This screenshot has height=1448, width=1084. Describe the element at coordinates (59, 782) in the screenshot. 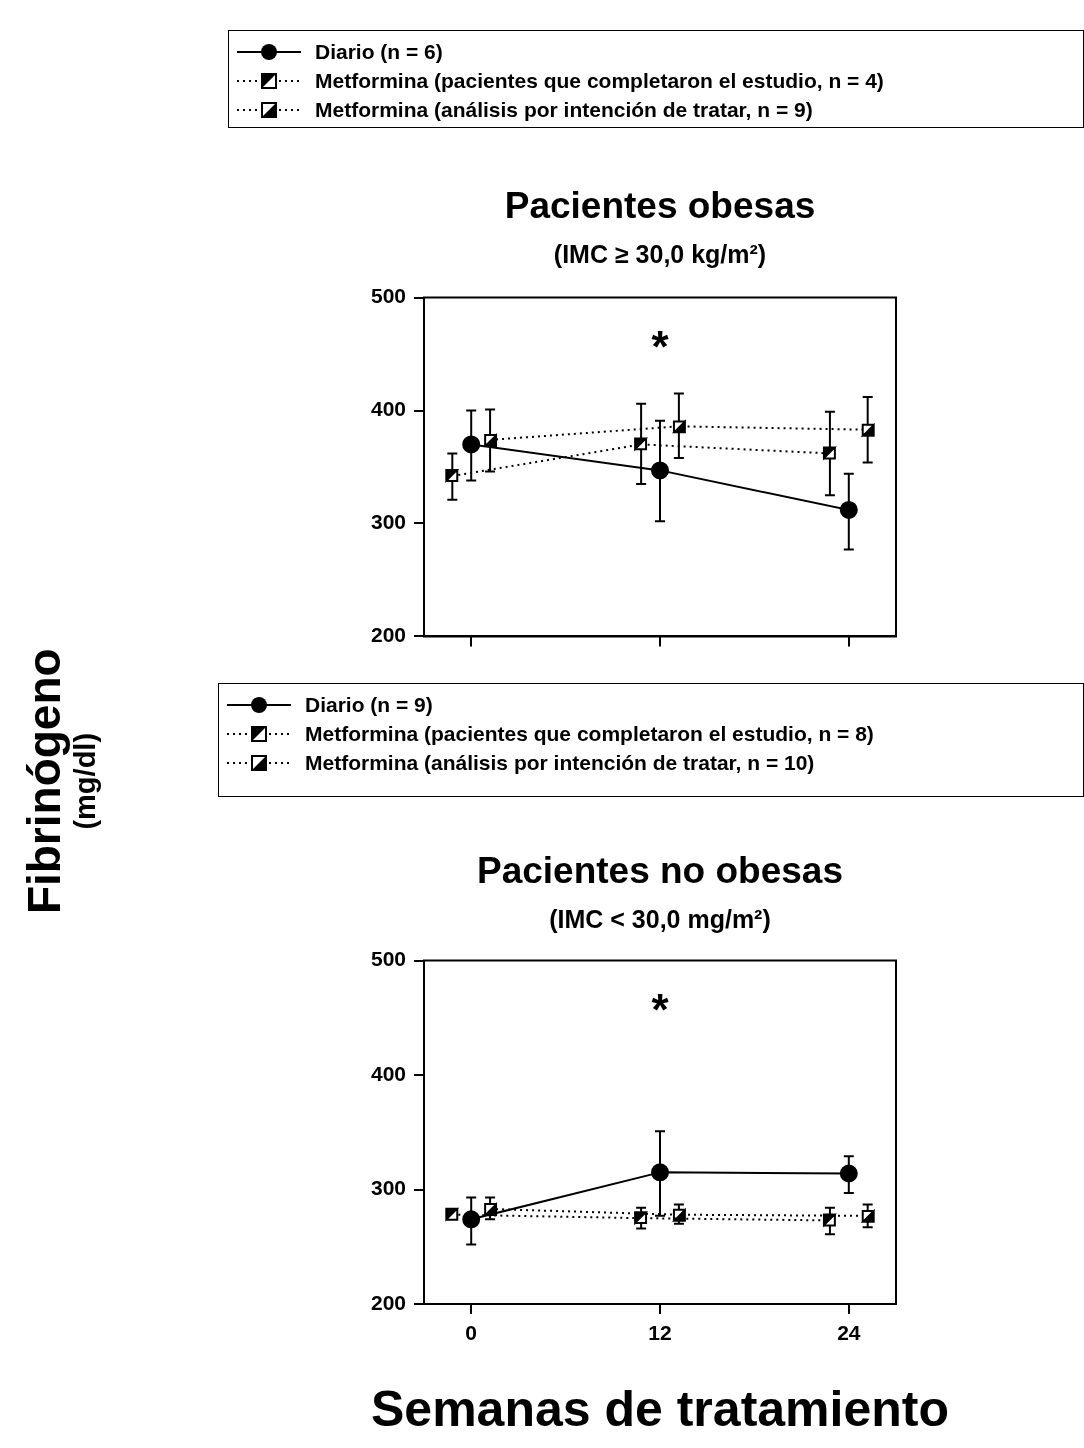

I see `y-axis-title: Fibrinógeno (mg/dl)` at that location.